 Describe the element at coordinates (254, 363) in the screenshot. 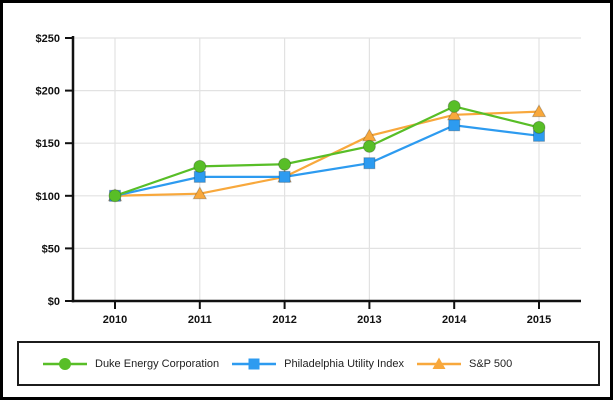

I see `square-marker-icon` at that location.